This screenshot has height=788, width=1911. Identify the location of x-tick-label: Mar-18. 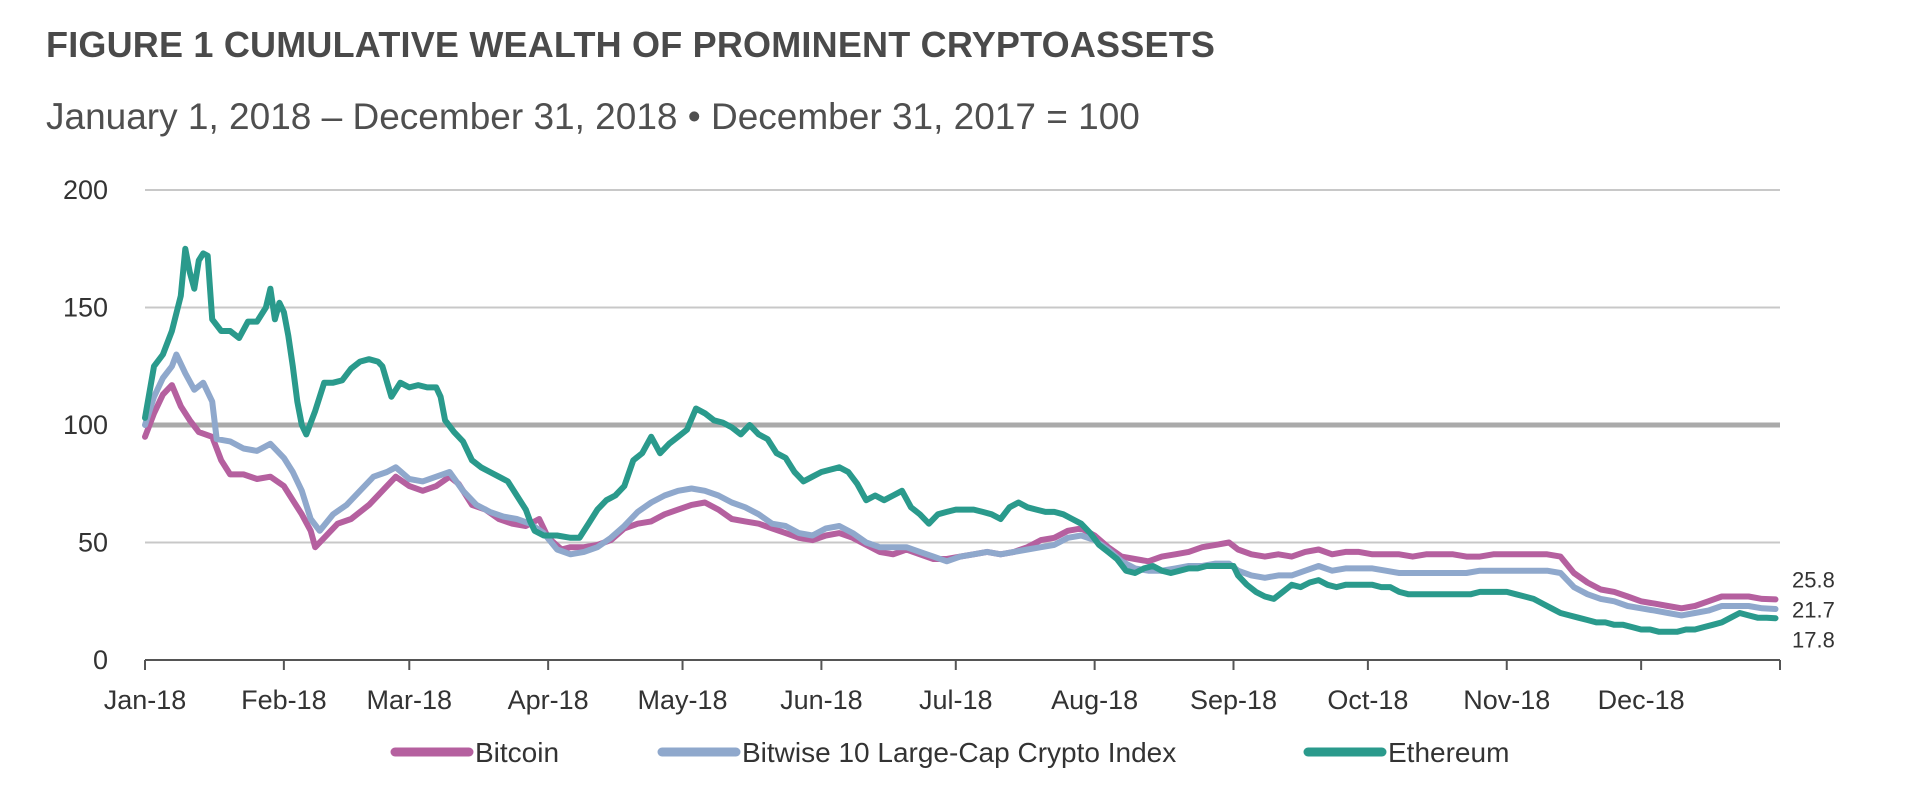
(410, 700).